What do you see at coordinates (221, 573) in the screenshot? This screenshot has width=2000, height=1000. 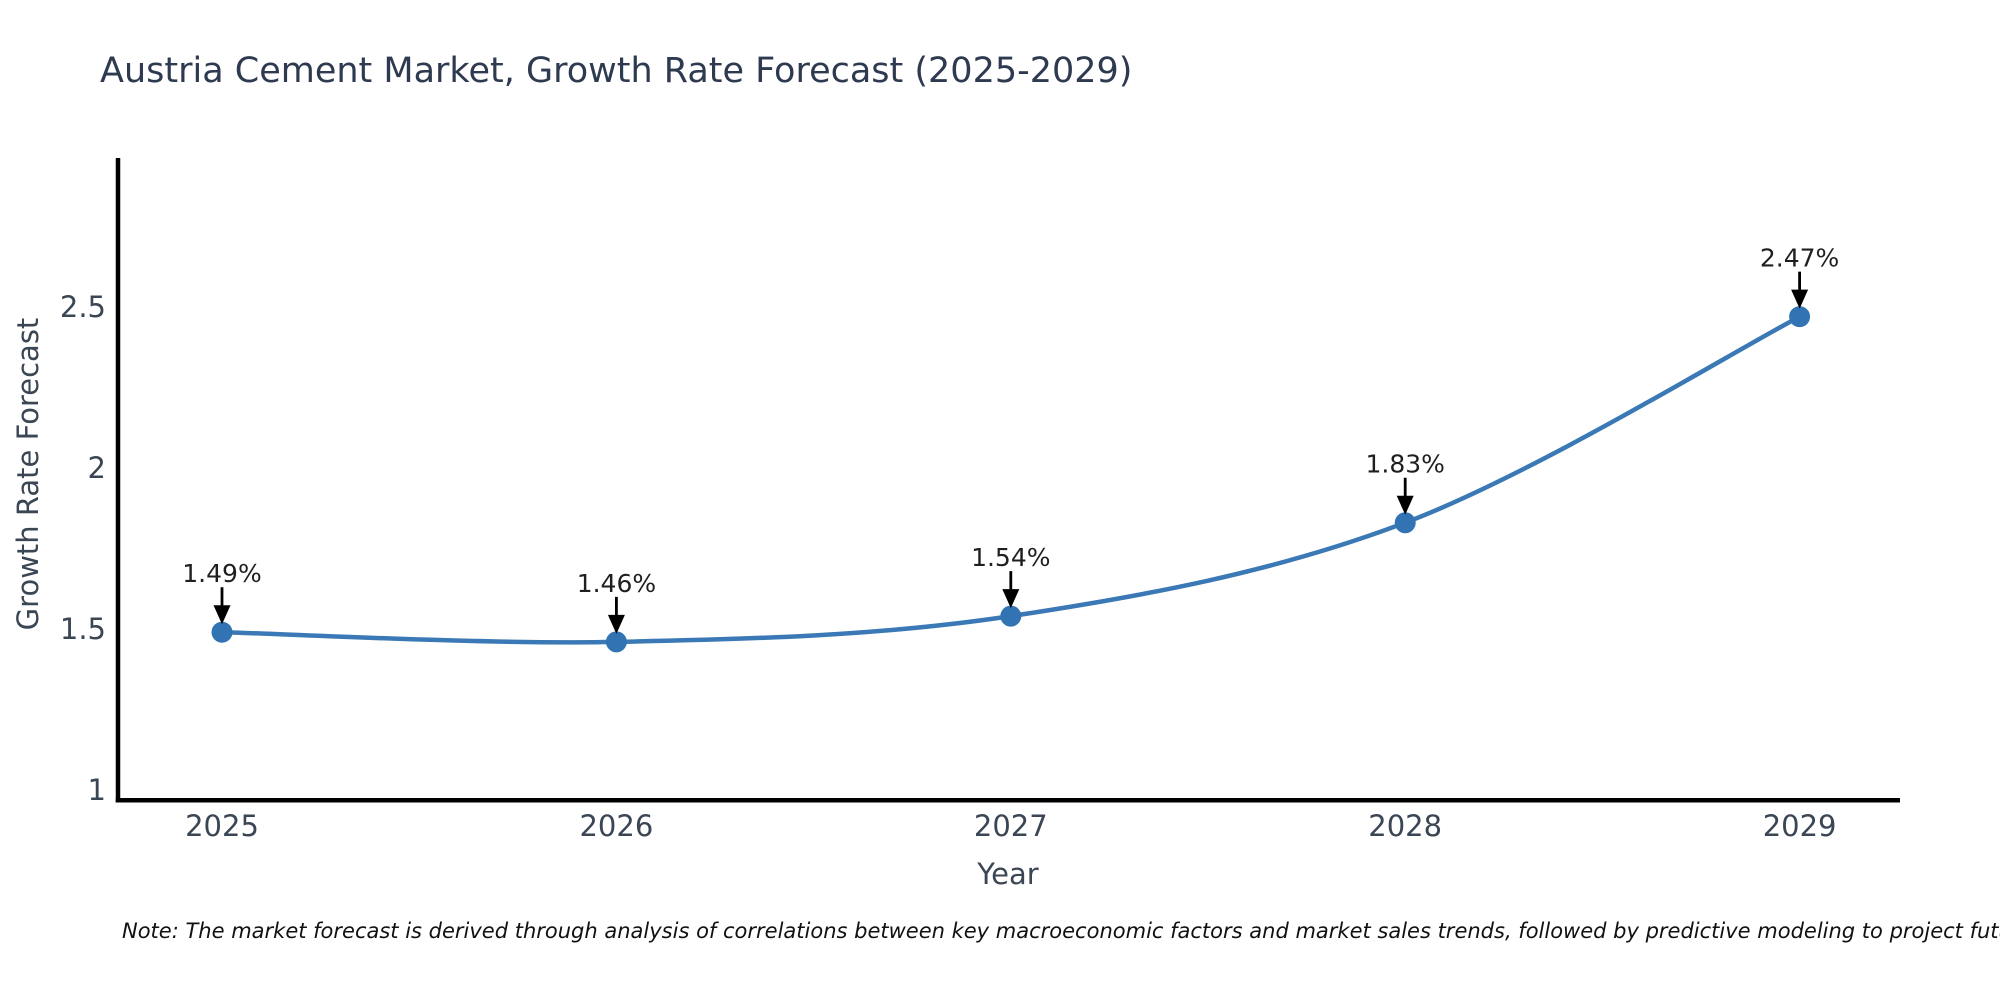 I see `point-value-label: 1.49%` at bounding box center [221, 573].